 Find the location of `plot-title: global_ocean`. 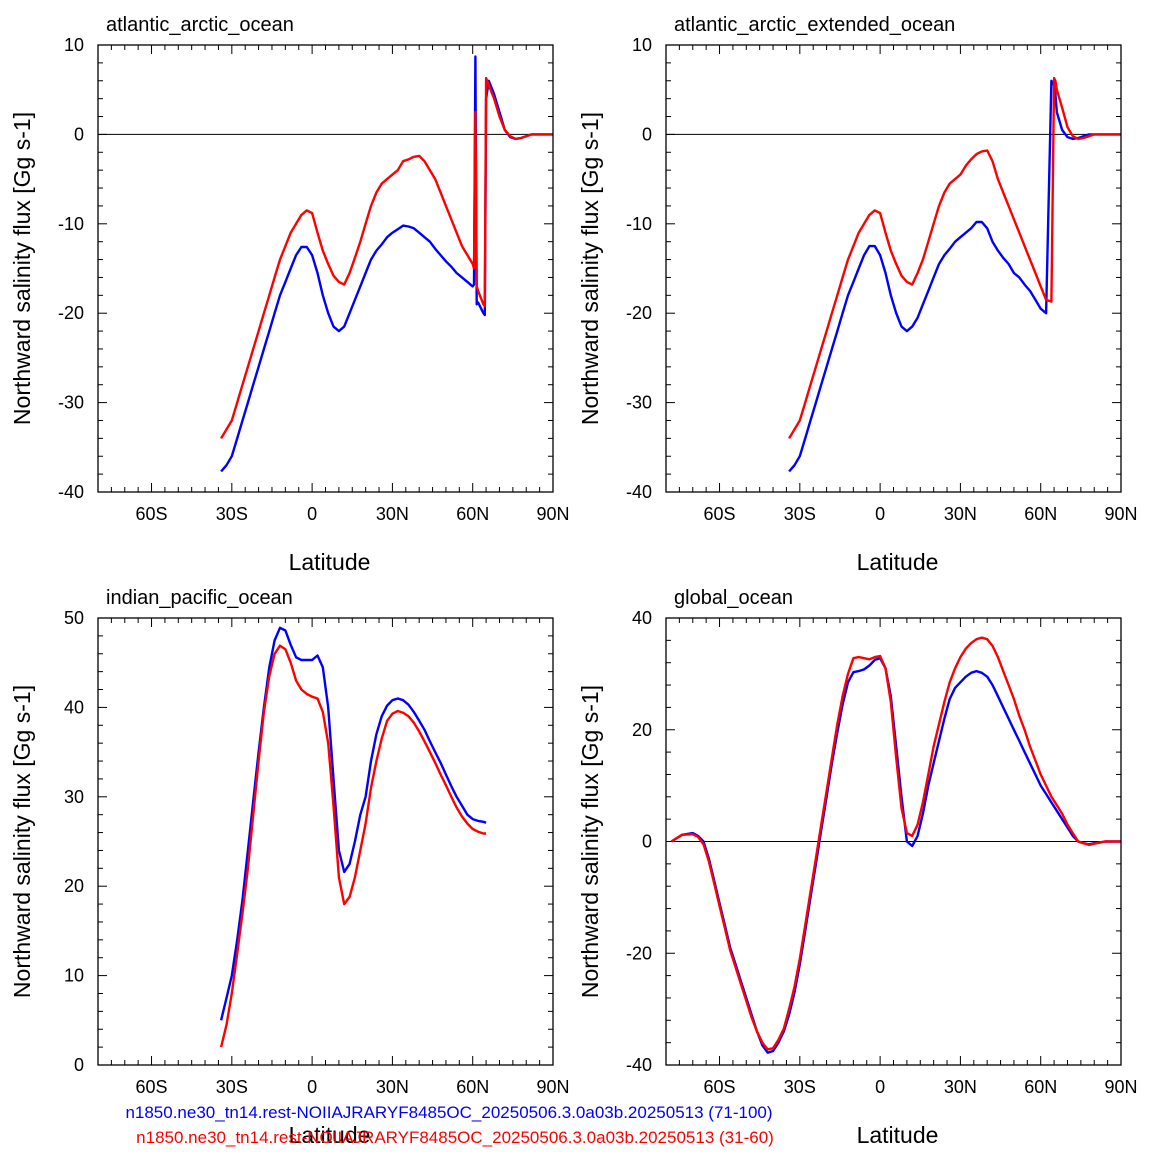

plot-title: global_ocean is located at coordinates (733, 598).